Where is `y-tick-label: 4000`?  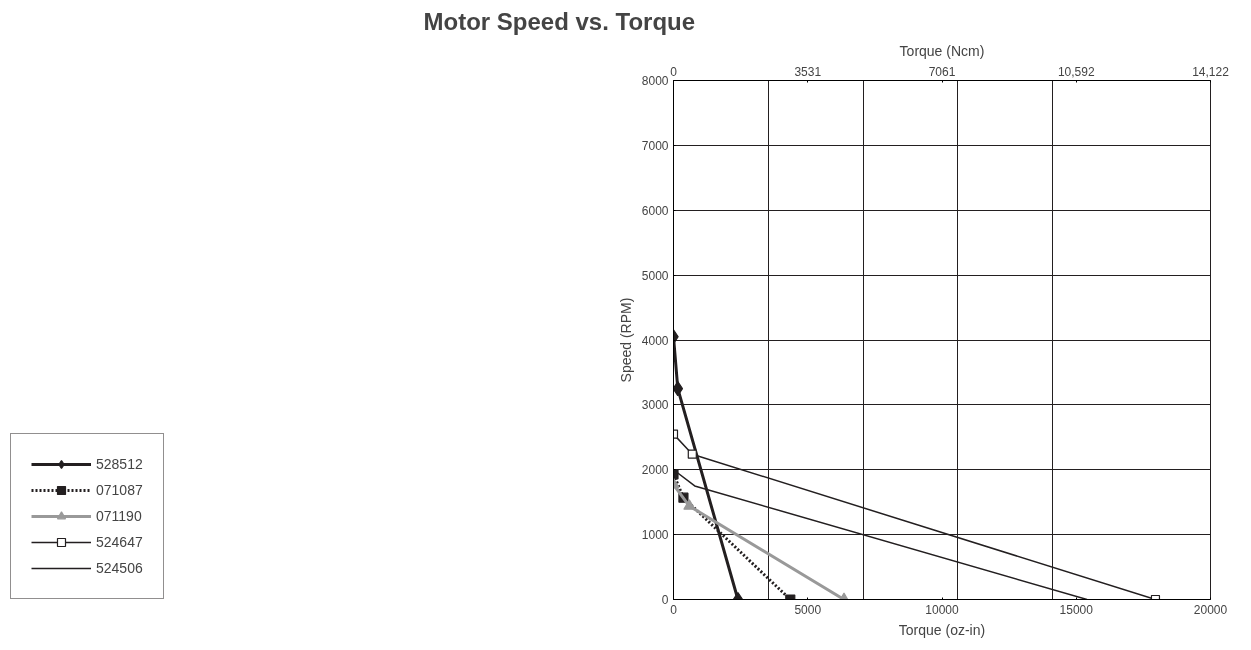 y-tick-label: 4000 is located at coordinates (655, 340).